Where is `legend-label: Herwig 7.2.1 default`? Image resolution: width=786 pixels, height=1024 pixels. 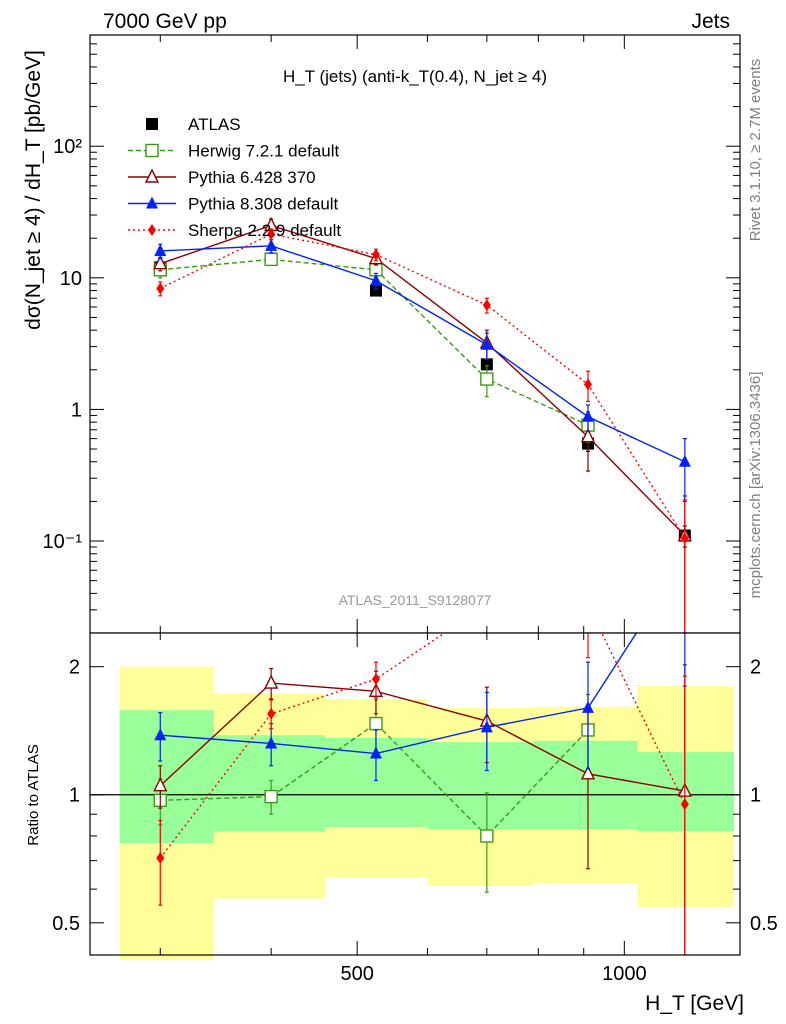
legend-label: Herwig 7.2.1 default is located at coordinates (263, 151).